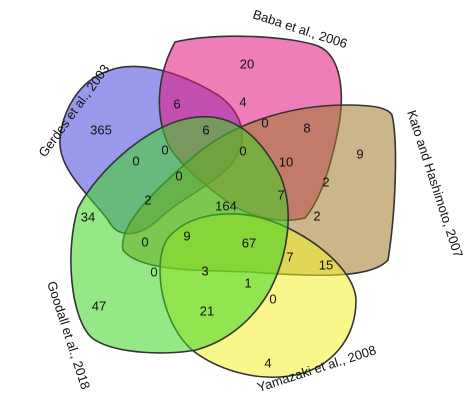  Describe the element at coordinates (207, 310) in the screenshot. I see `region-count: 21` at that location.